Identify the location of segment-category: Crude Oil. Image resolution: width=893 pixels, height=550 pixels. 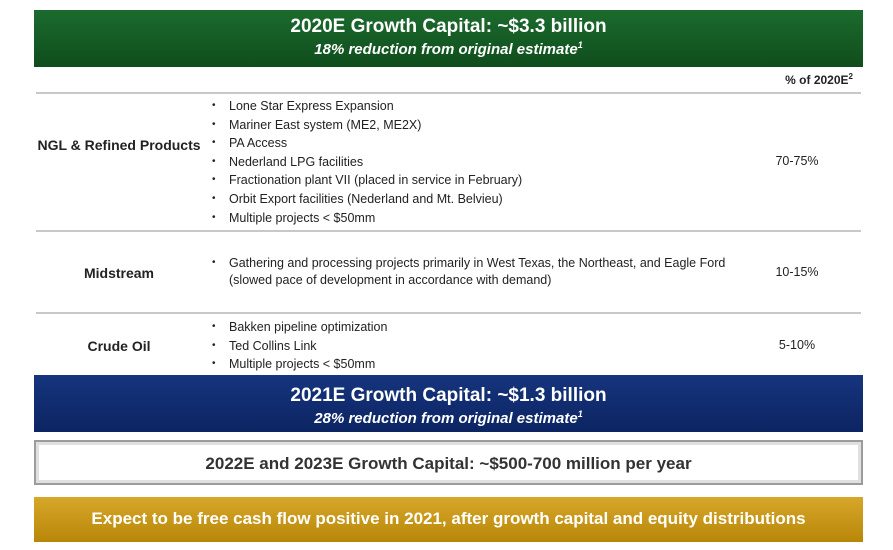
(119, 346).